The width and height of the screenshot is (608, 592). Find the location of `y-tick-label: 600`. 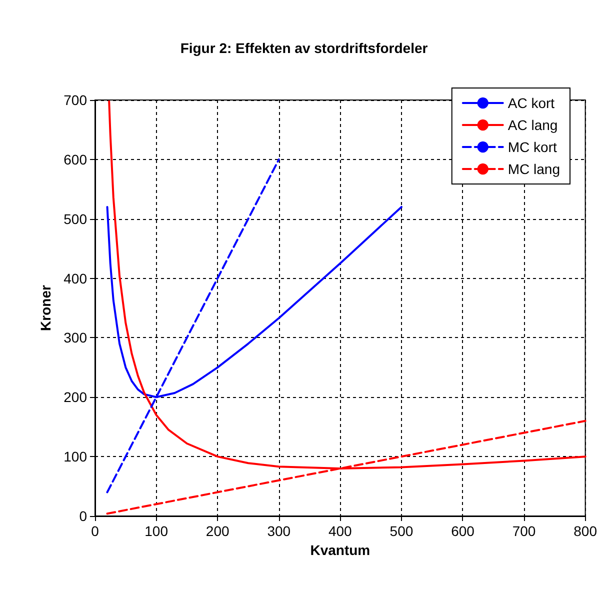

y-tick-label: 600 is located at coordinates (76, 159).